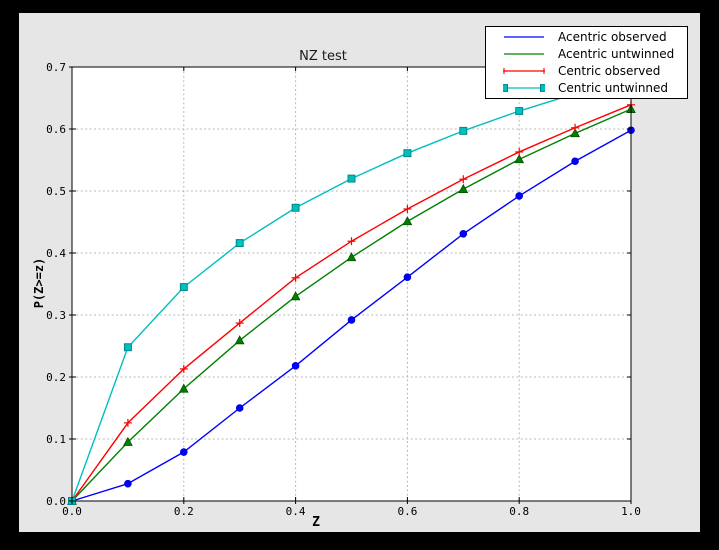  I want to click on x-tick-labels: 0.0 0.2 0.4 0.6 0.8 1.0, so click(351, 511).